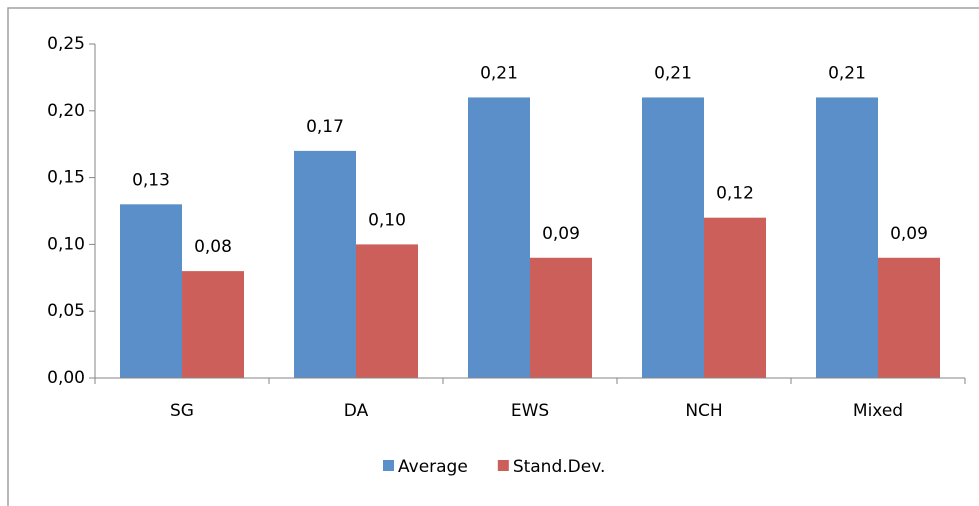 Image resolution: width=979 pixels, height=506 pixels. Describe the element at coordinates (66, 311) in the screenshot. I see `y-tick-label: 0,05` at that location.